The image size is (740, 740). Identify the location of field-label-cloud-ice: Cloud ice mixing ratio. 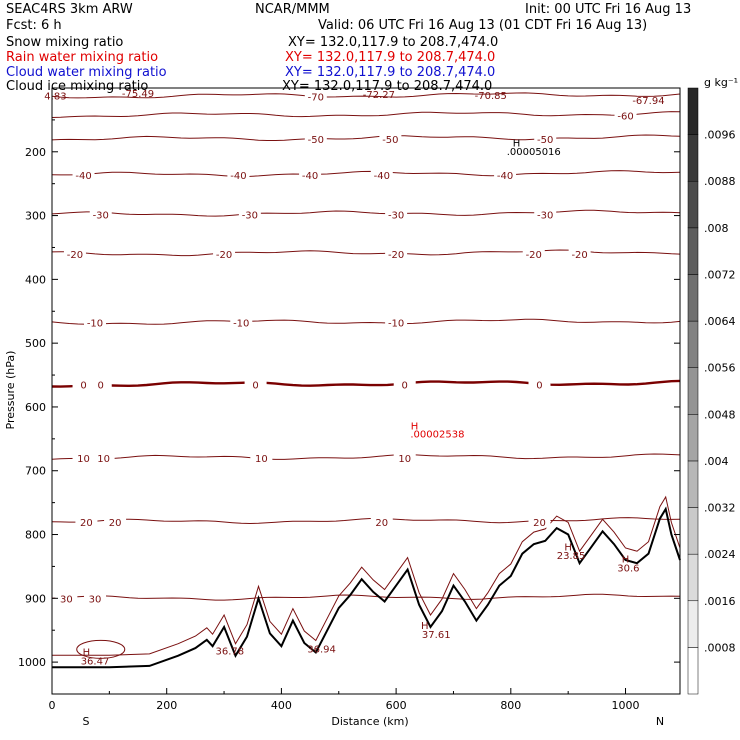
(77, 86).